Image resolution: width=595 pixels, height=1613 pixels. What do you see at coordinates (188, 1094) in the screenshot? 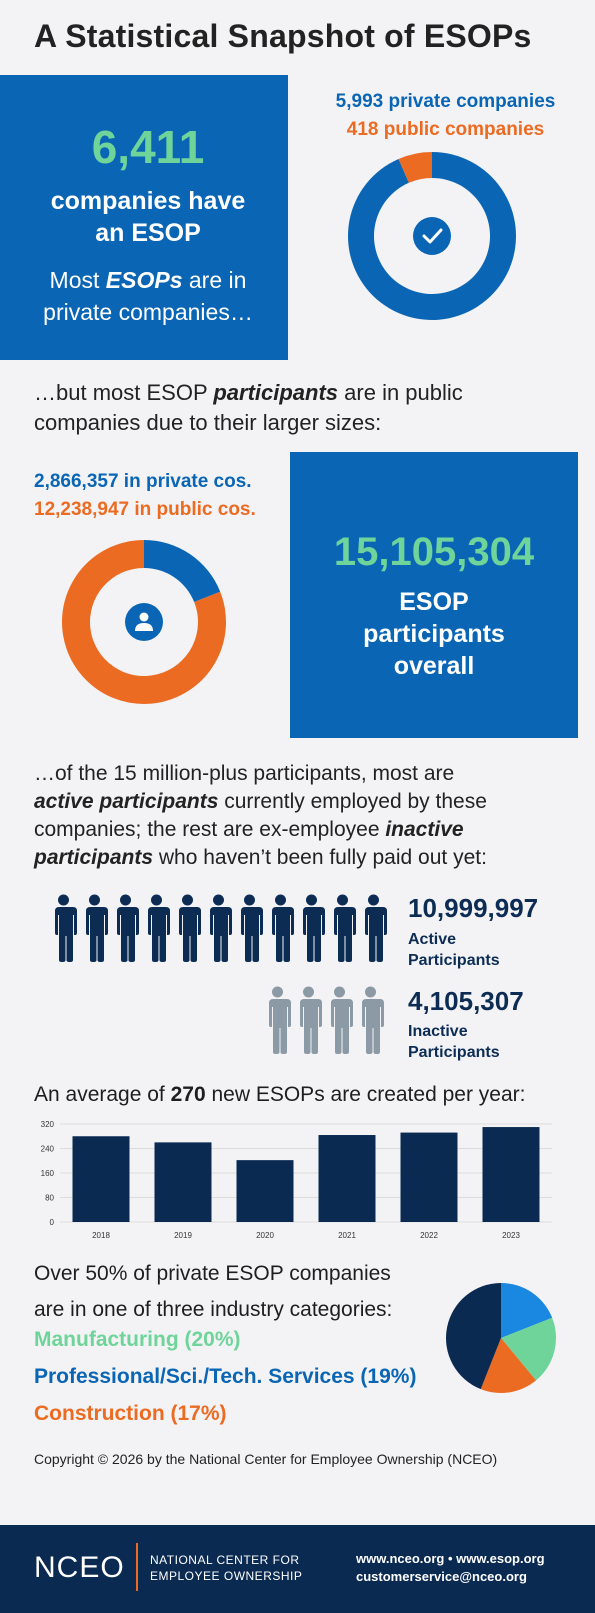
I see `bar-intro-bold: 270` at bounding box center [188, 1094].